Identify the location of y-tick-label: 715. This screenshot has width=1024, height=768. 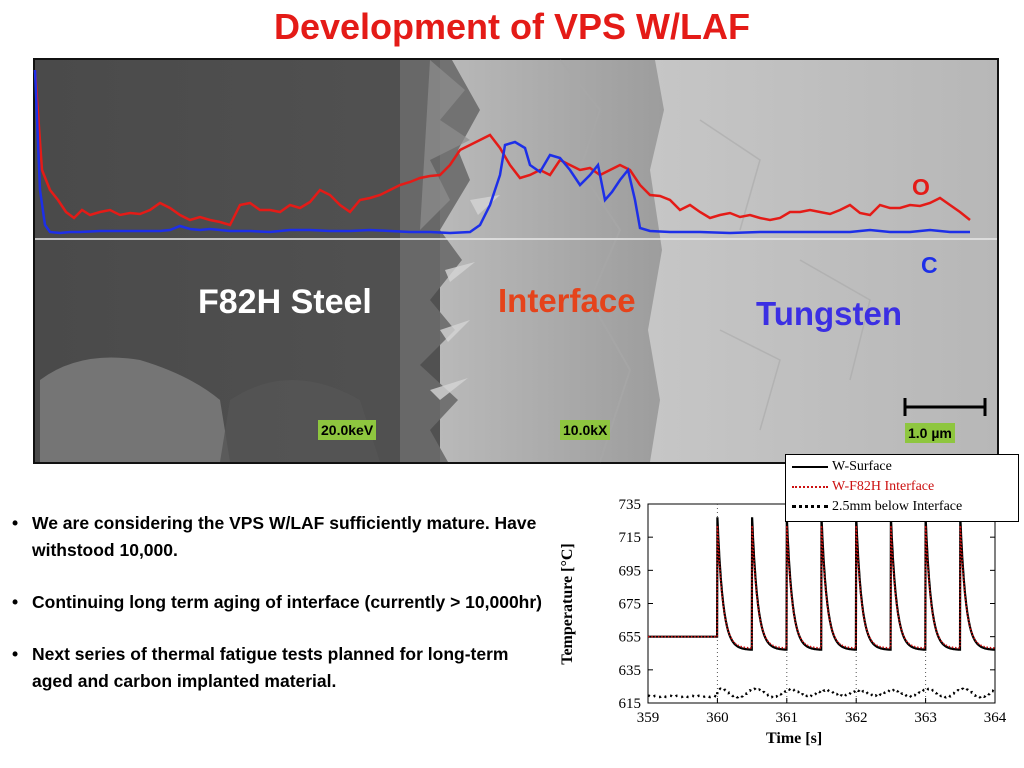
(630, 538).